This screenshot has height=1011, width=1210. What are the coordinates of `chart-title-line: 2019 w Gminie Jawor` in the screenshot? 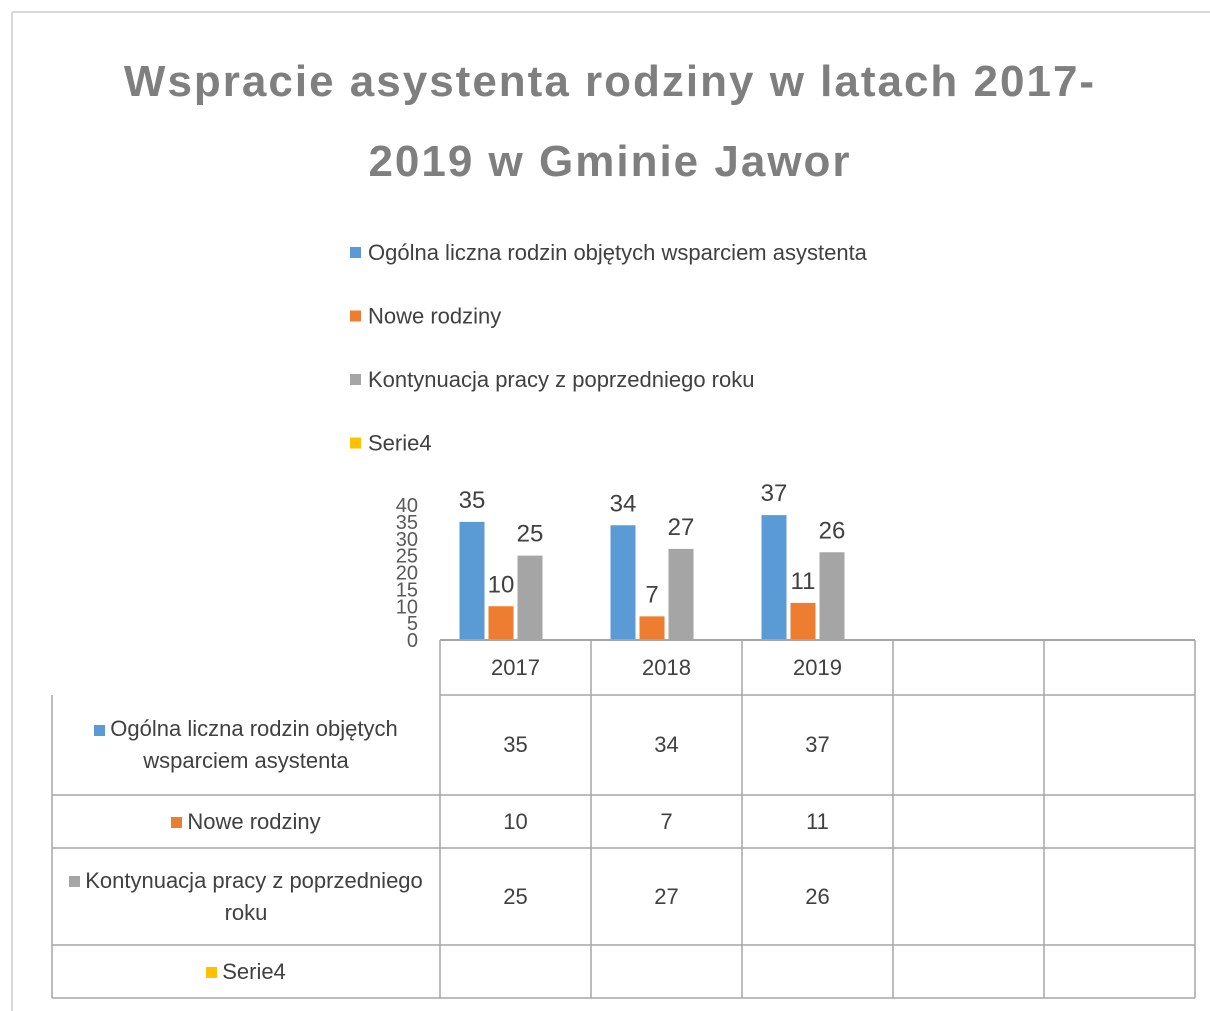 It's located at (609, 161).